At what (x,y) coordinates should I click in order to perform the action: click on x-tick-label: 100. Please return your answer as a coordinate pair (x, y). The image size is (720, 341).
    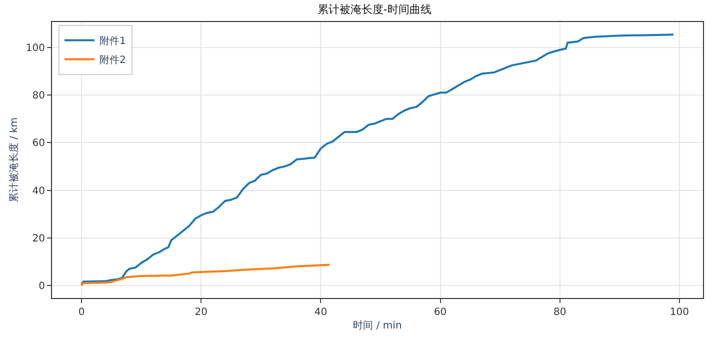
    Looking at the image, I should click on (679, 312).